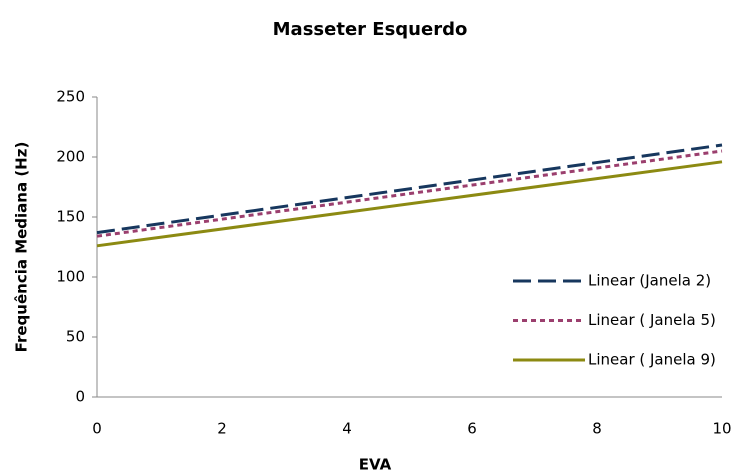  I want to click on y-tick-label: 150, so click(70, 217).